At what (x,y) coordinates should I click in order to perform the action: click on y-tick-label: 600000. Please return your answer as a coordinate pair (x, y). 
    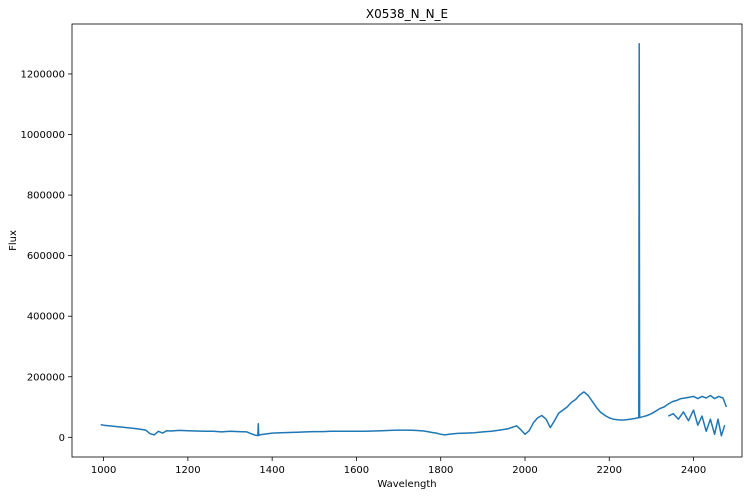
    Looking at the image, I should click on (46, 256).